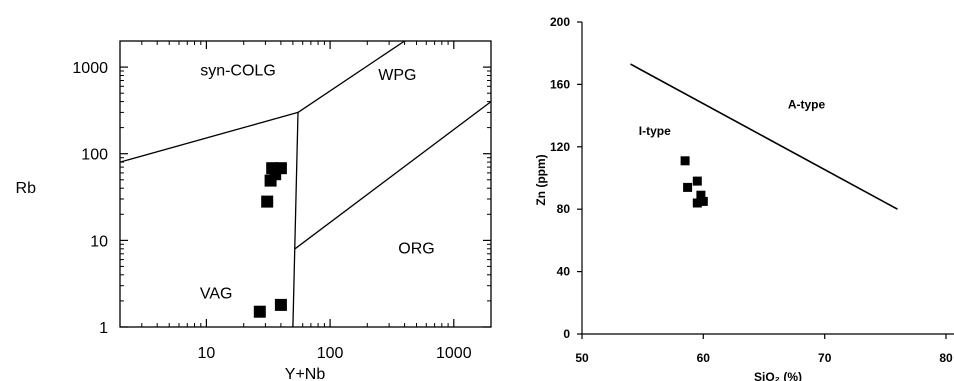  I want to click on chart-a-region-label: ORG, so click(416, 248).